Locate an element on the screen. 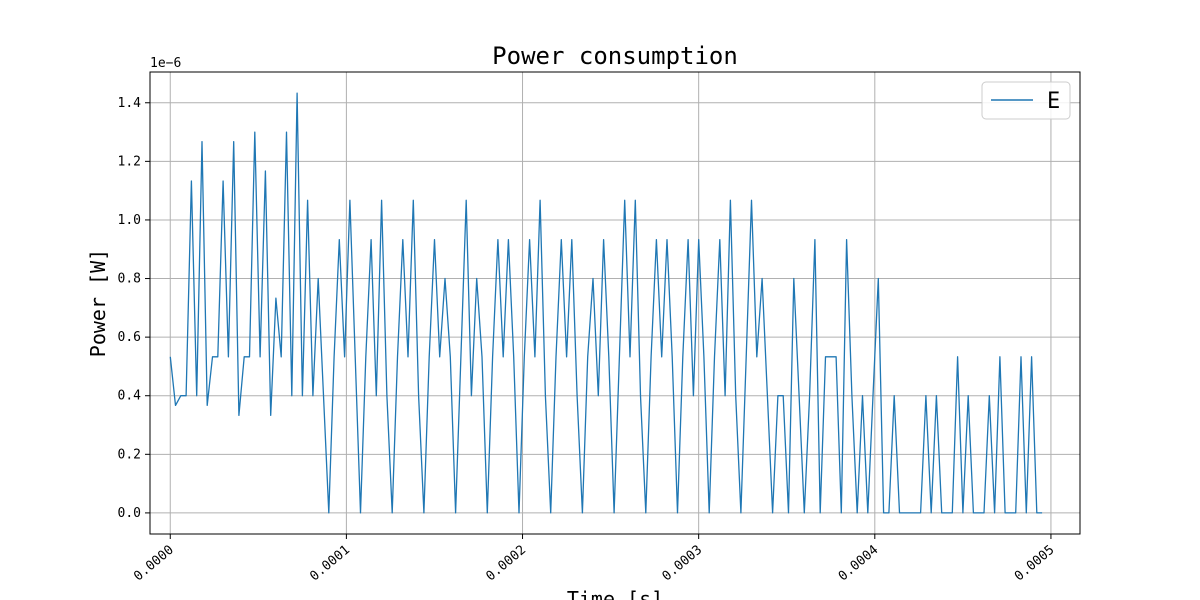  y-tick-label: 1.4 is located at coordinates (130, 103).